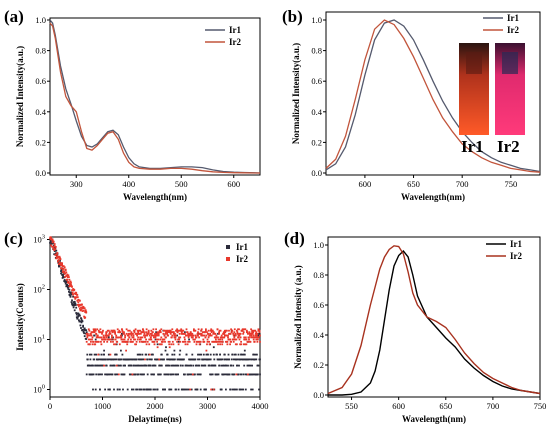 Image resolution: width=550 pixels, height=434 pixels. I want to click on x-axis-label: Delaytime(ns), so click(155, 419).